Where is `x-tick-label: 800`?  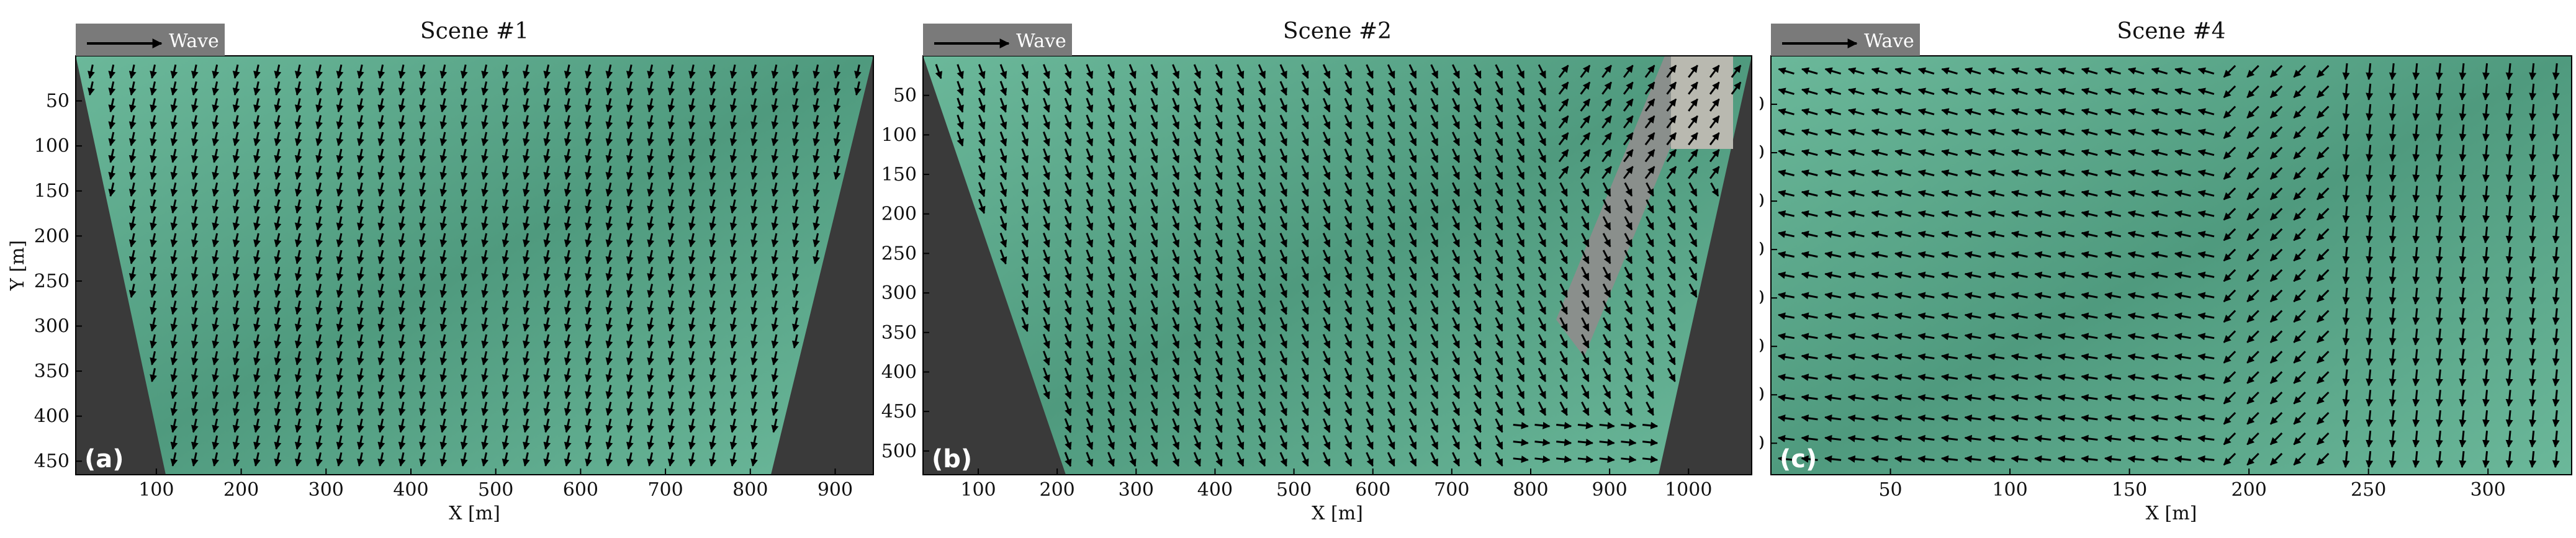
x-tick-label: 800 is located at coordinates (750, 490).